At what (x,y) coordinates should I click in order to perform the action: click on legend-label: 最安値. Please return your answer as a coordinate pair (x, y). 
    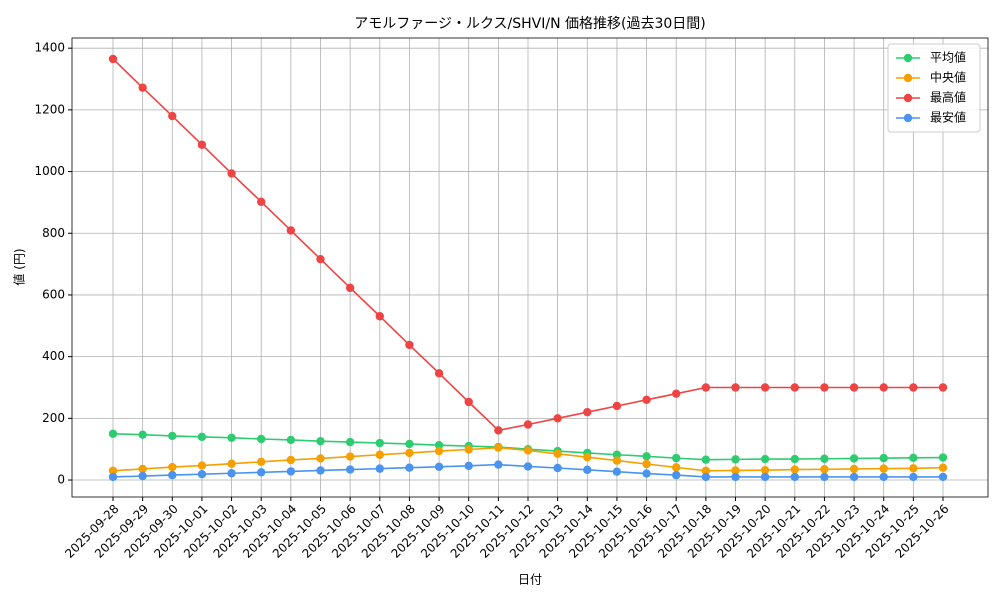
    Looking at the image, I should click on (948, 117).